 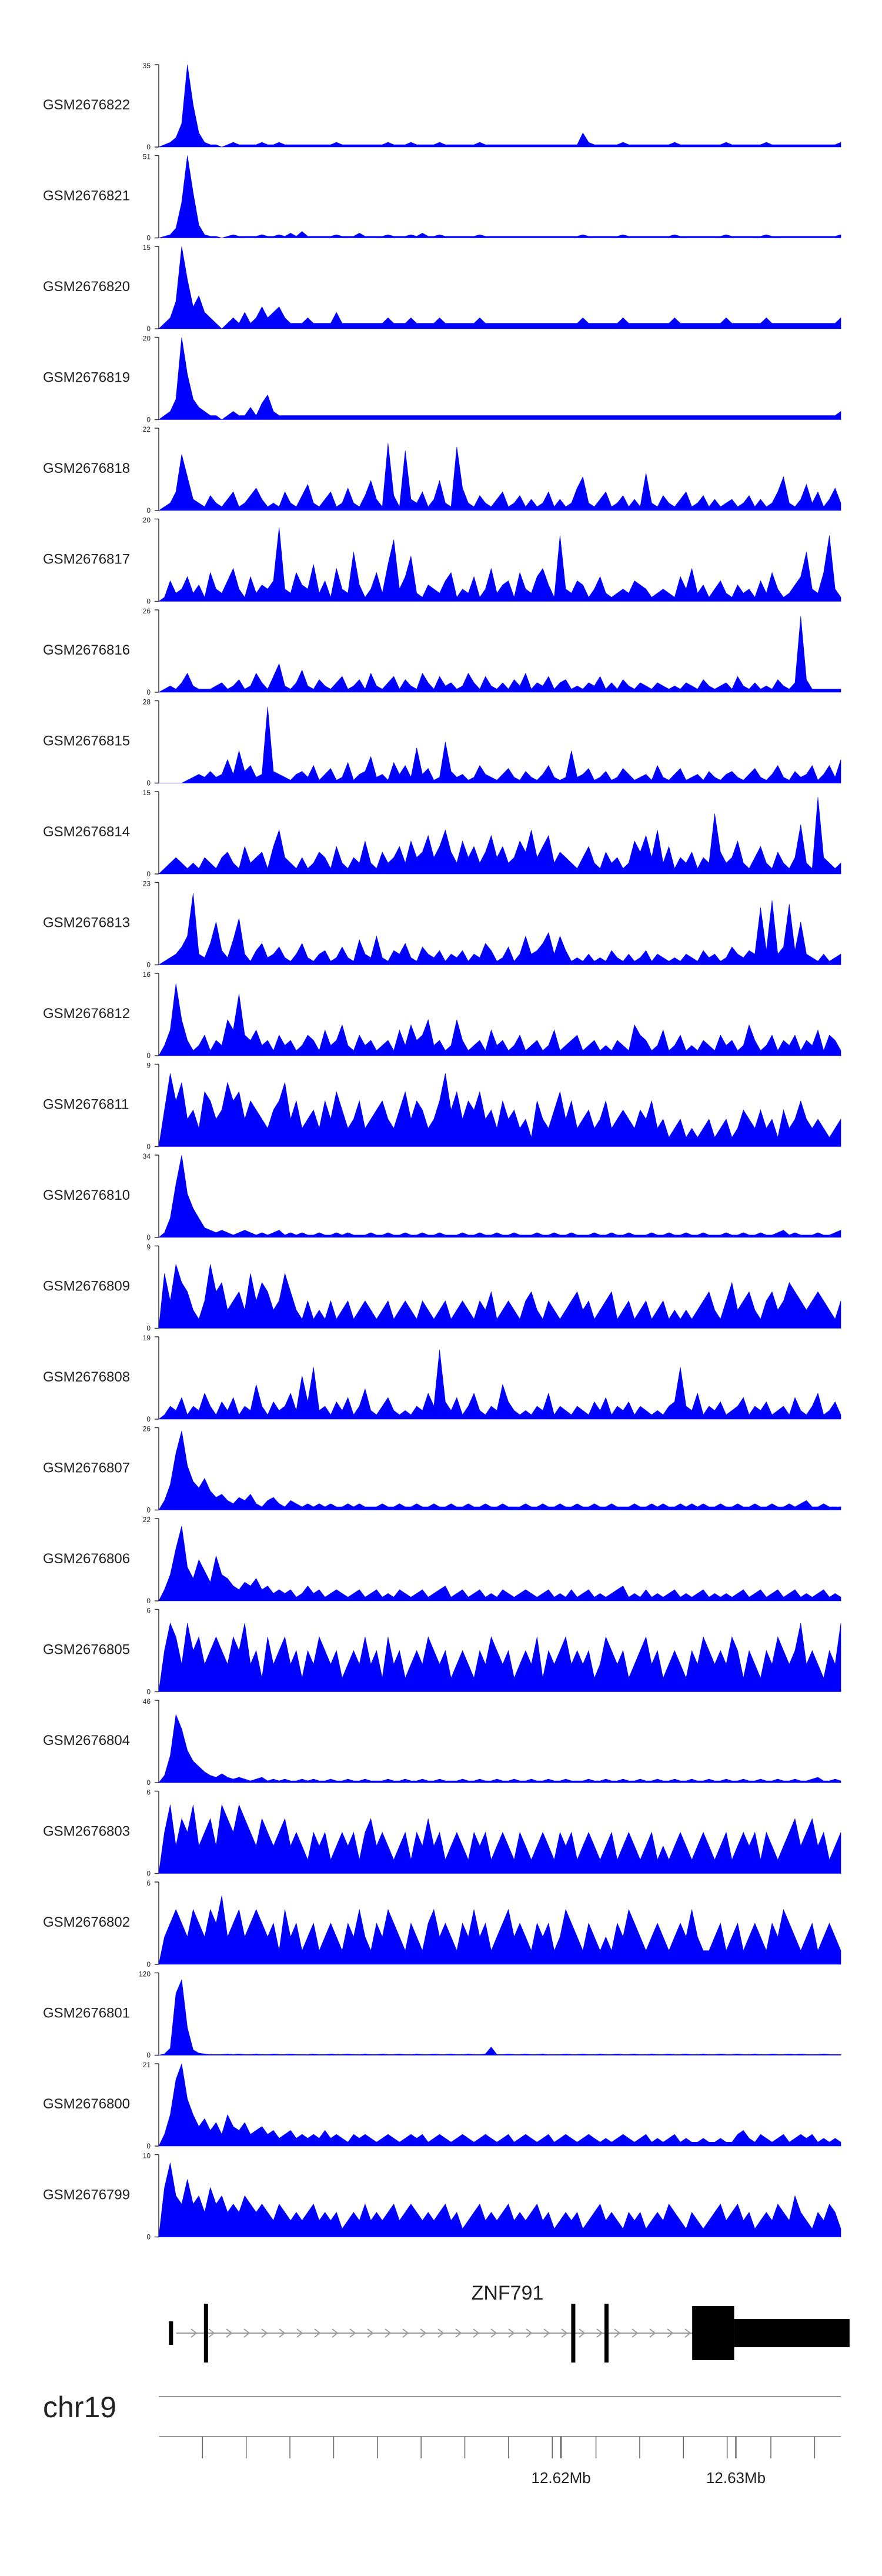 What do you see at coordinates (442, 1106) in the screenshot?
I see `track: GSM2676811 9 0` at bounding box center [442, 1106].